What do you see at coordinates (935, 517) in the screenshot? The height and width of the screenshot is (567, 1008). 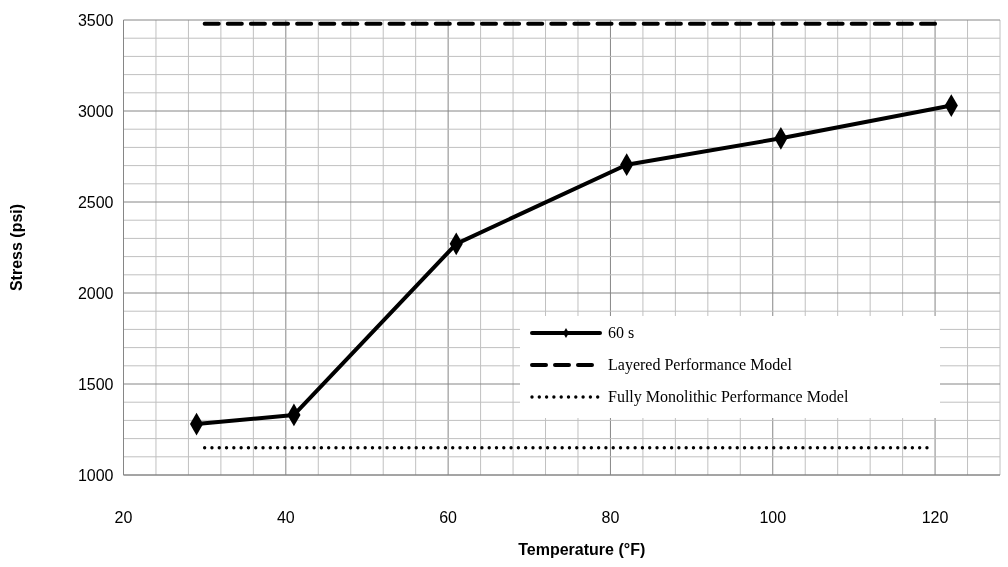 I see `x-tick-label: 120` at bounding box center [935, 517].